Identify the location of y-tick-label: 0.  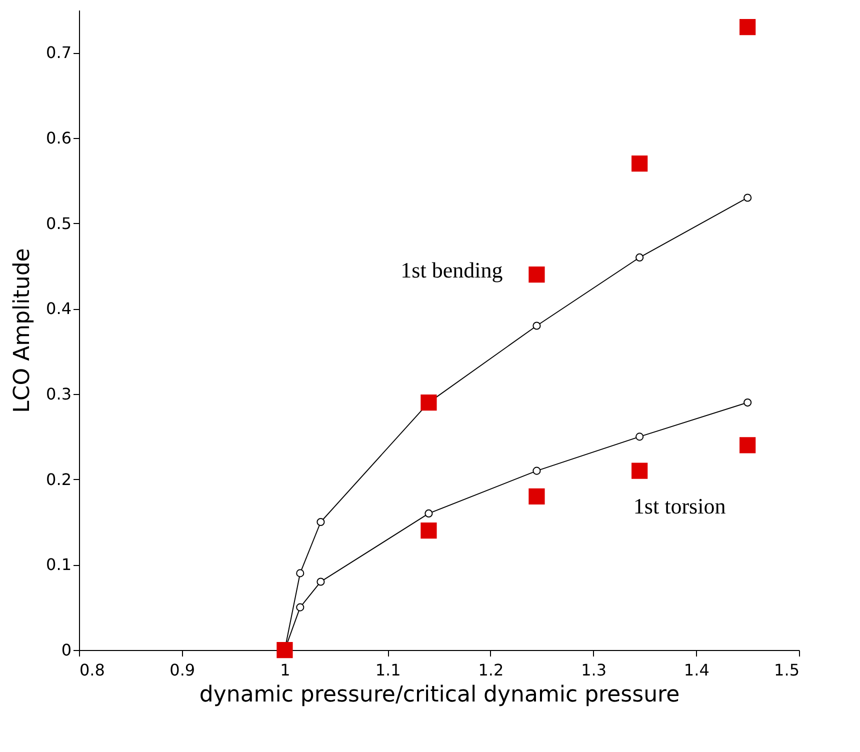
(66, 650).